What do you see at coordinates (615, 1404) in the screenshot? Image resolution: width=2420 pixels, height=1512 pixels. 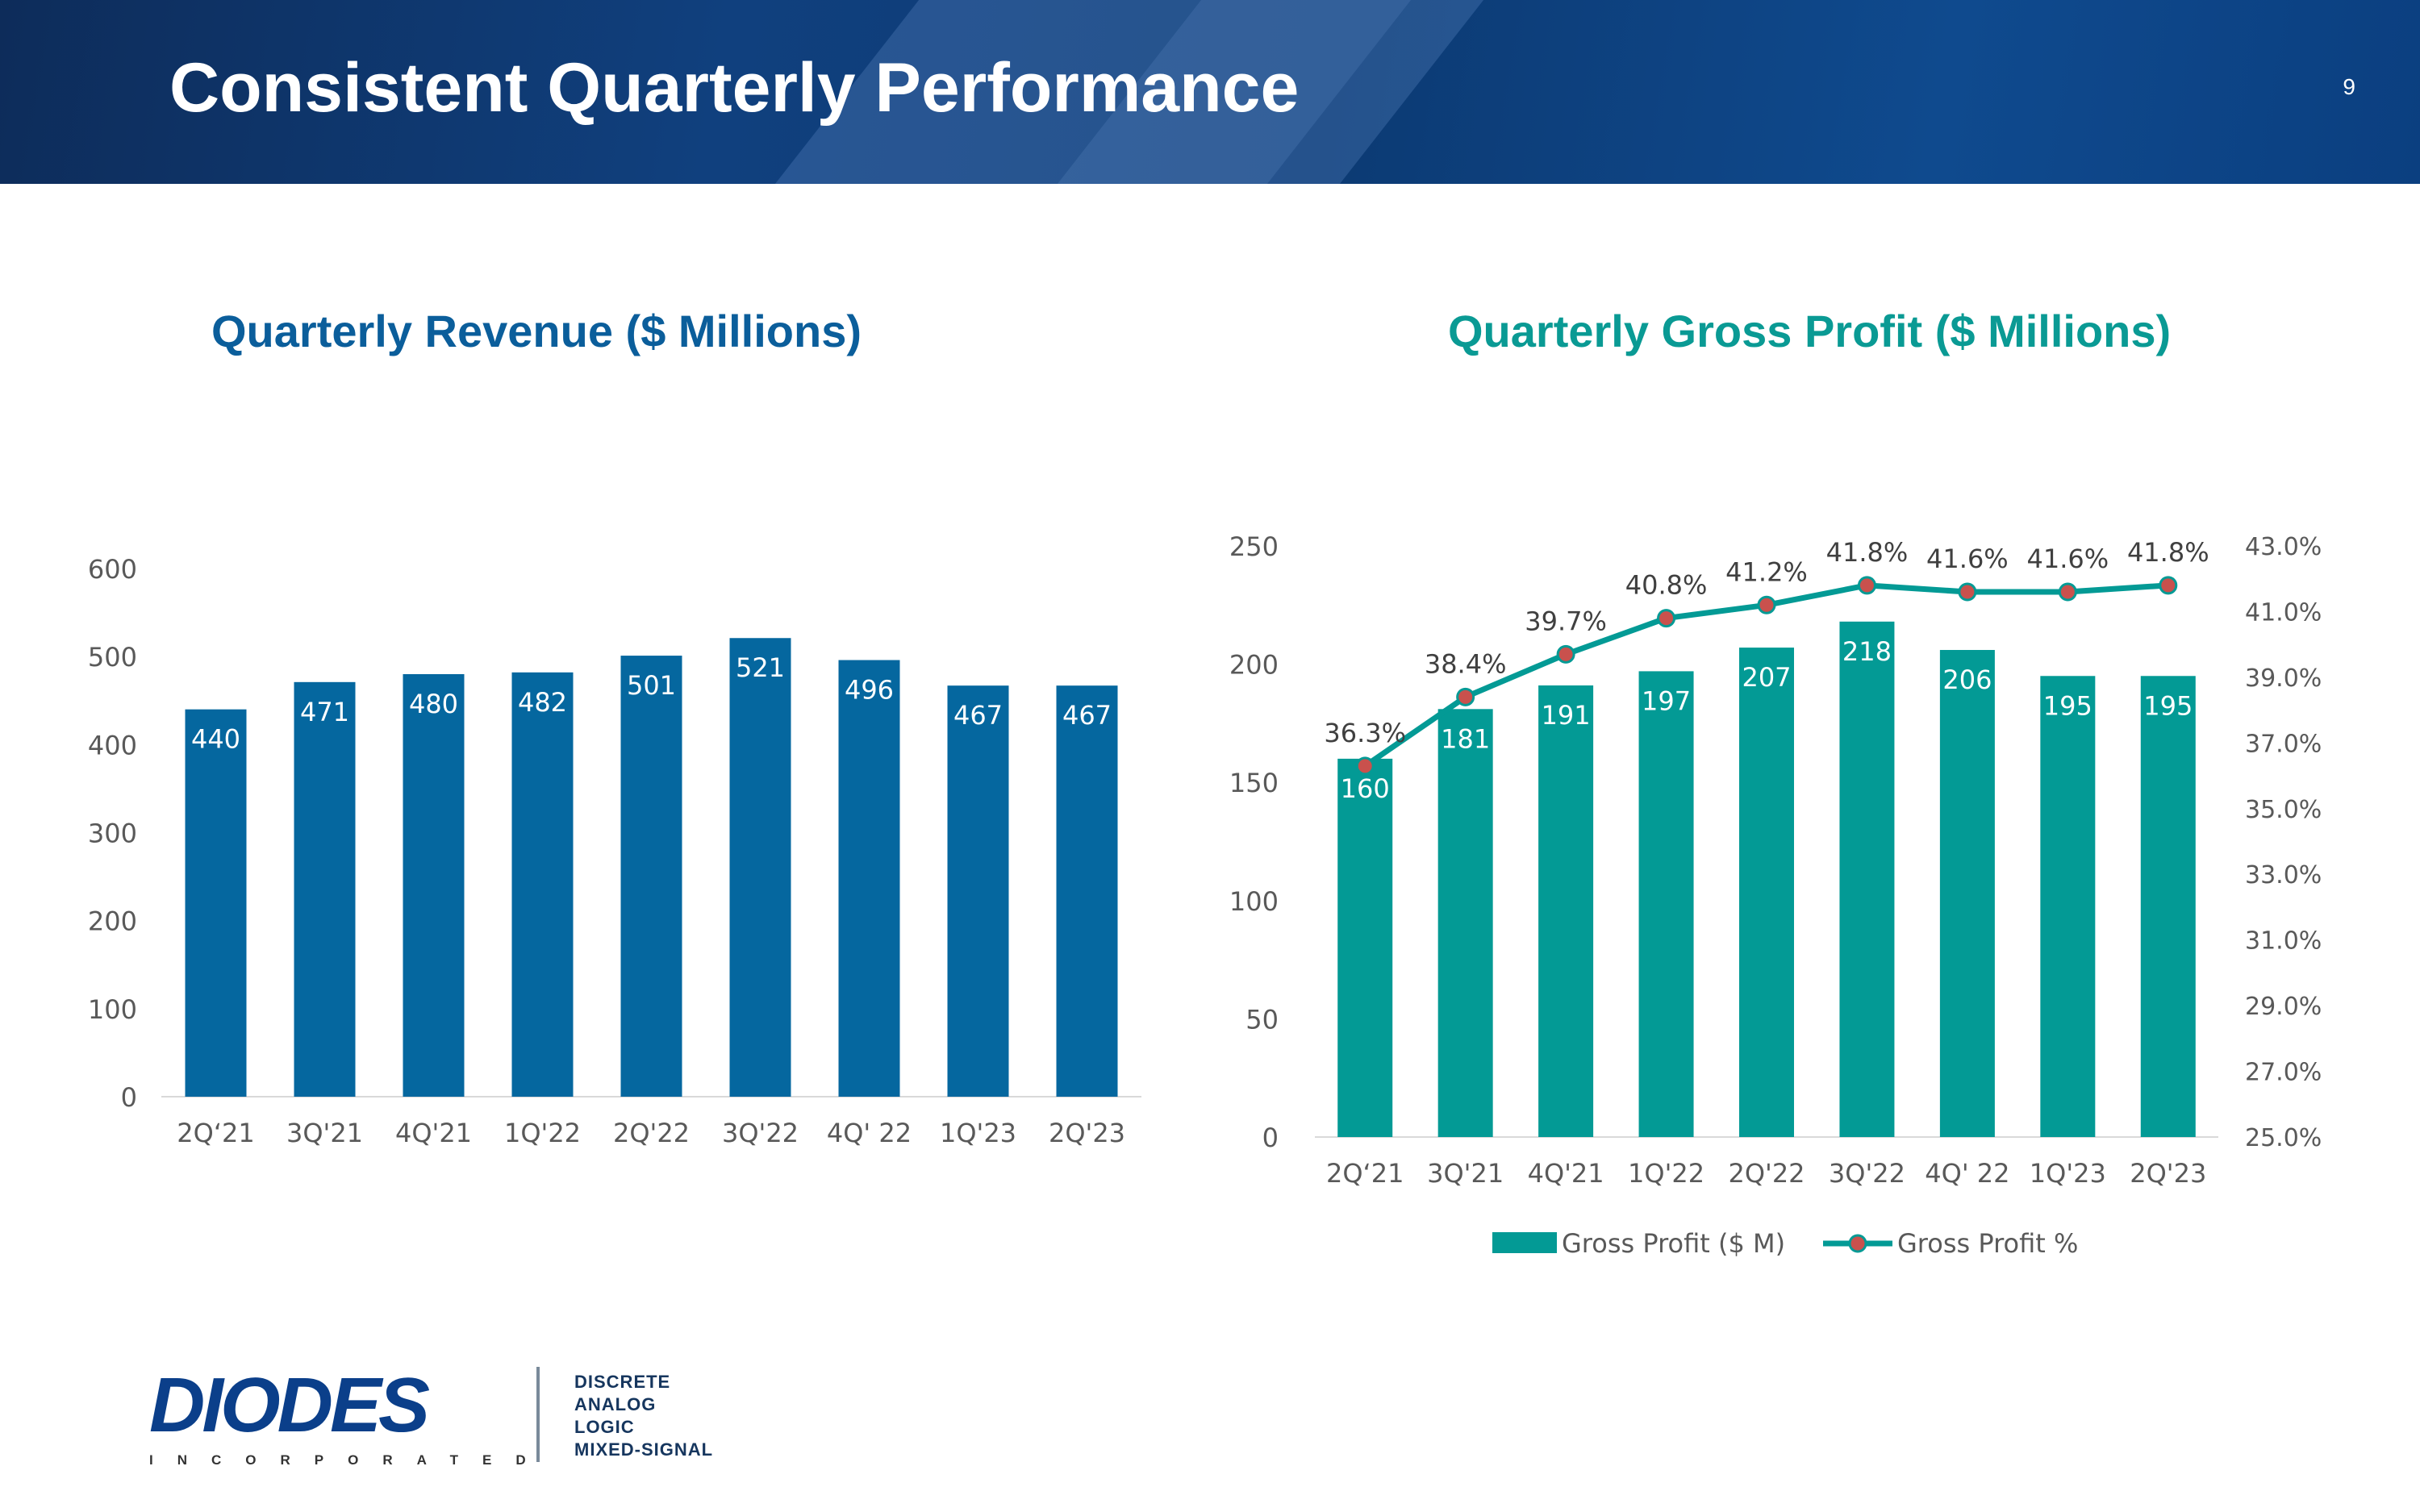 I see `tagline-line: ANALOG` at bounding box center [615, 1404].